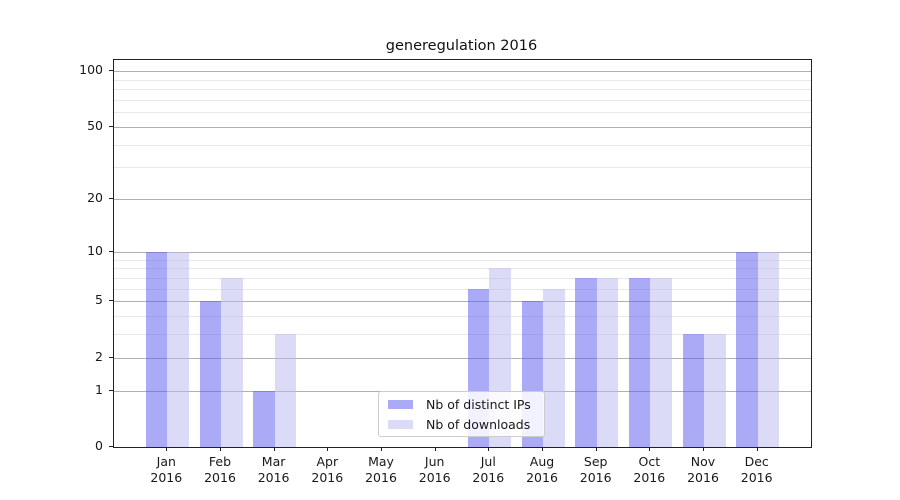 Image resolution: width=900 pixels, height=500 pixels. What do you see at coordinates (400, 404) in the screenshot?
I see `legend-swatch-distinct-ips` at bounding box center [400, 404].